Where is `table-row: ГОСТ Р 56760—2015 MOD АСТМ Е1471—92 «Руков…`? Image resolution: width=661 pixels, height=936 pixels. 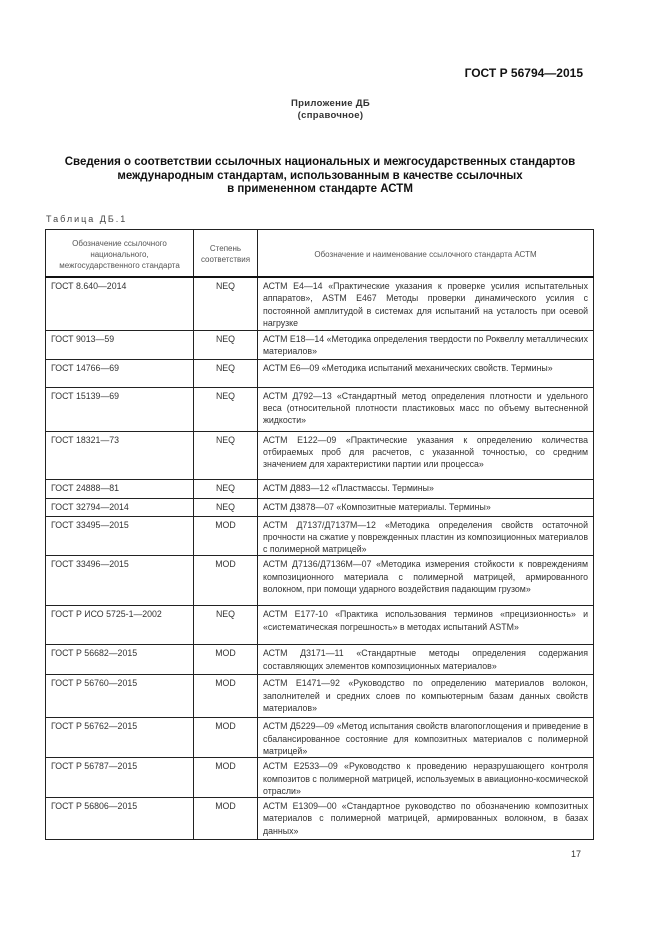
table-row: ГОСТ Р 56760—2015 MOD АСТМ Е1471—92 «Руков… is located at coordinates (319, 696).